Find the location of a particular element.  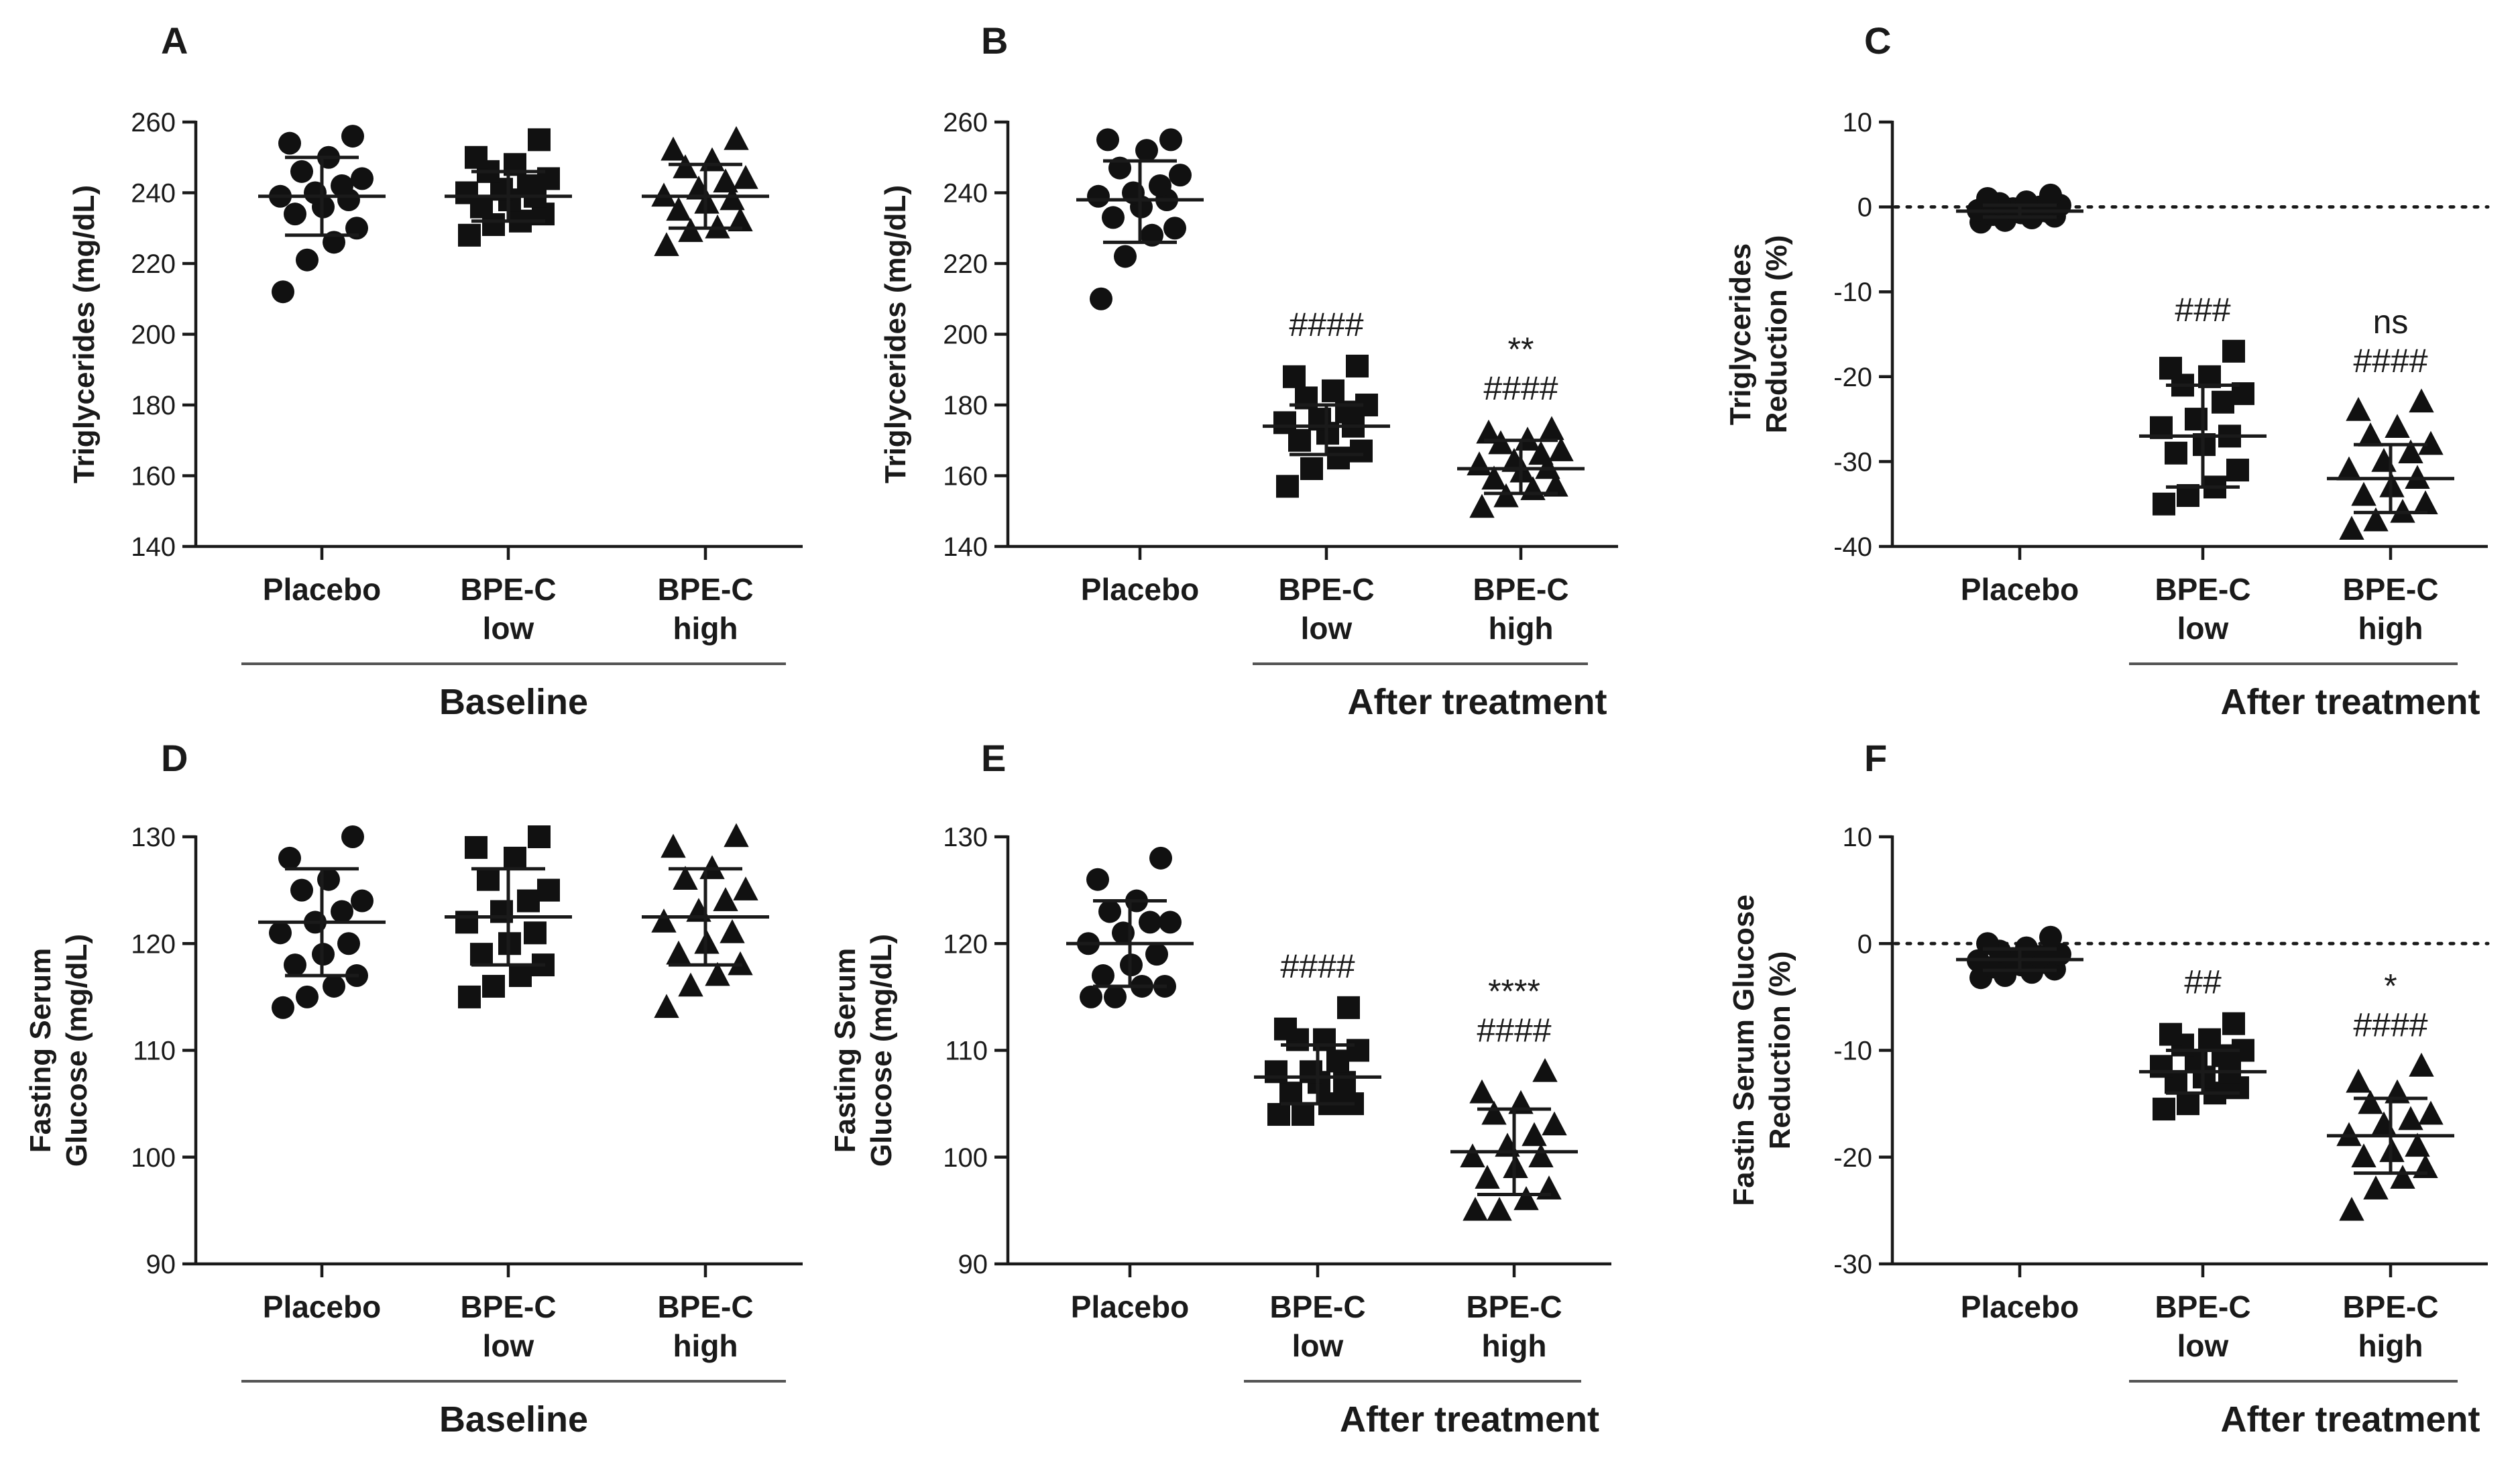

y-tick-label: 0 is located at coordinates (1864, 944).